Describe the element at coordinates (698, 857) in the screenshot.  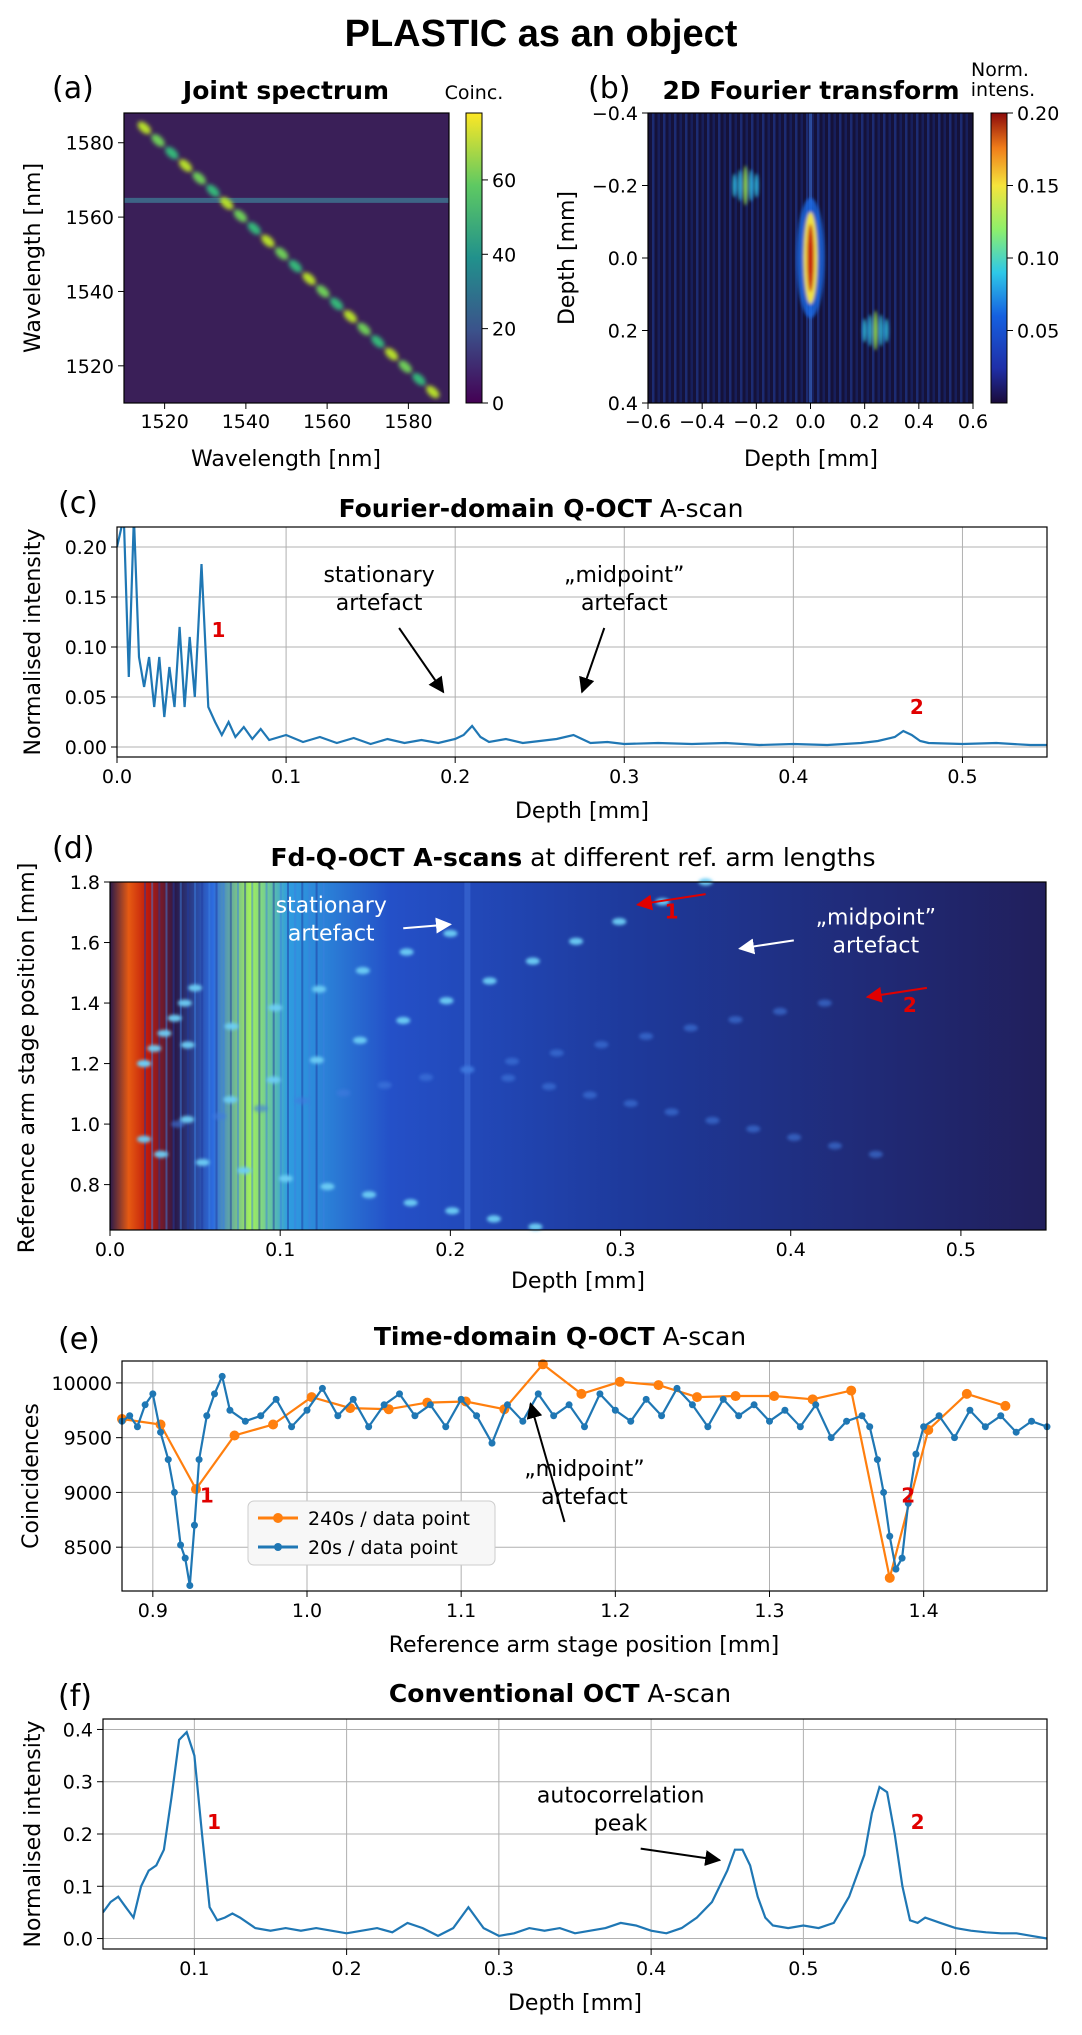
I see `panel-d-title-rest: at different ref. arm lengths` at that location.